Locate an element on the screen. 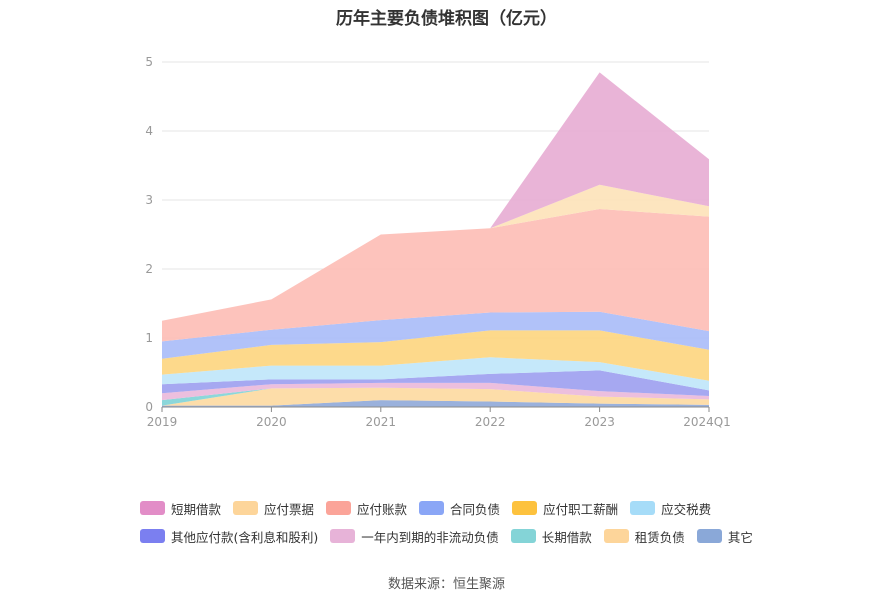 Image resolution: width=893 pixels, height=603 pixels. y-tick-label: 4 is located at coordinates (149, 131).